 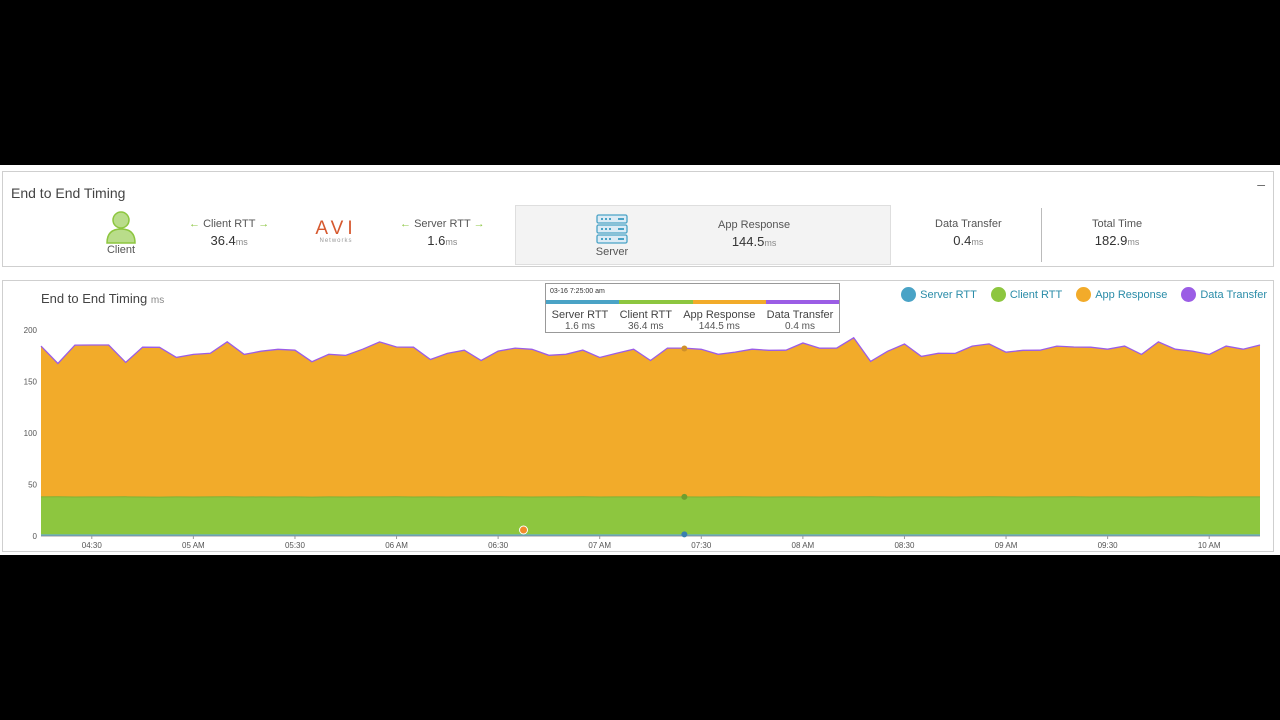 I want to click on tooltip-column: Server RTT 1.6 ms, so click(x=580, y=320).